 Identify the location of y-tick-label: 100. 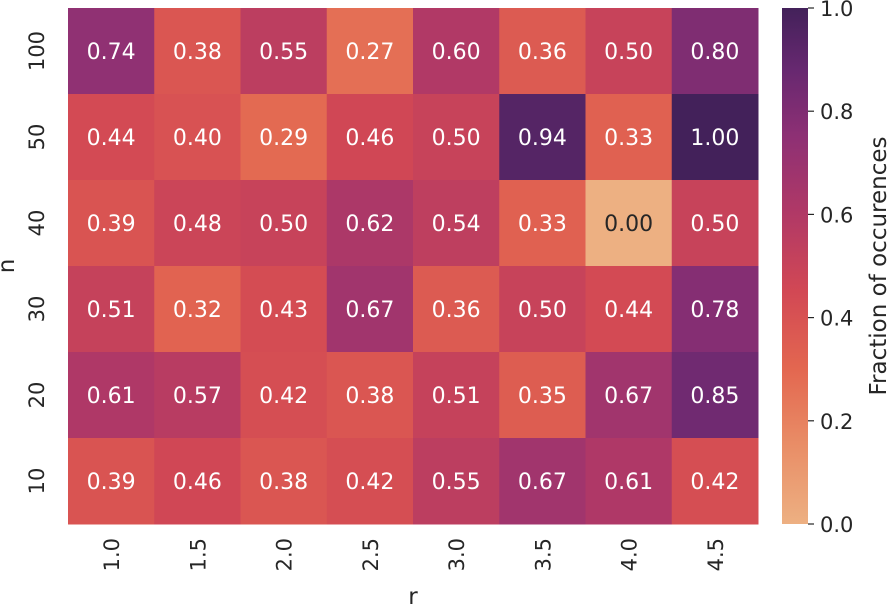
(37, 51).